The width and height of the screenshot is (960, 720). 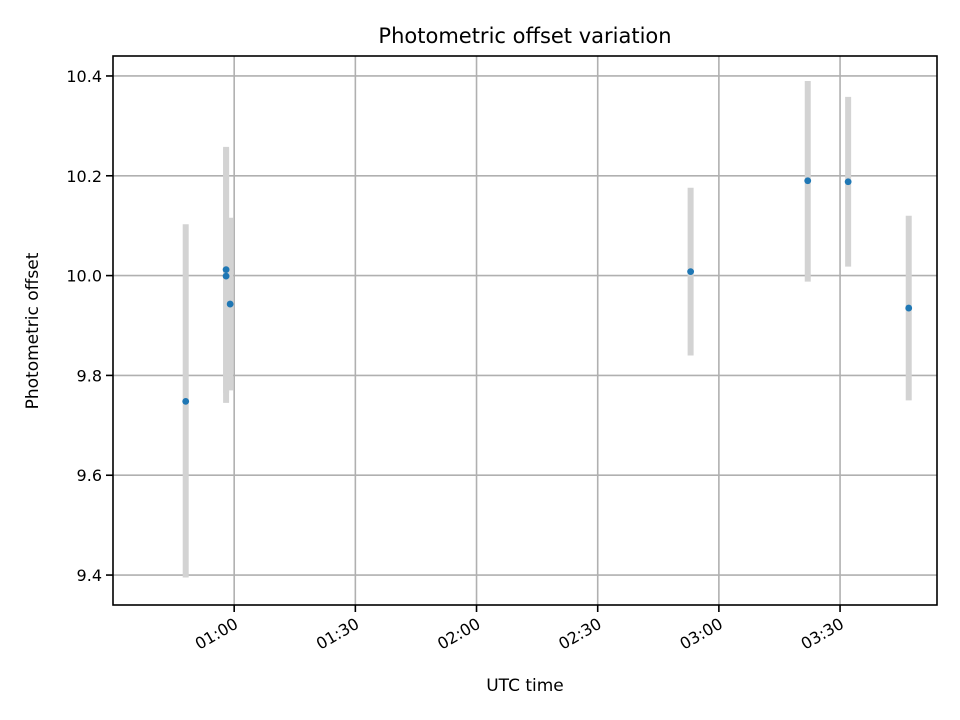 What do you see at coordinates (524, 36) in the screenshot?
I see `chart-title: Photometric offset variation` at bounding box center [524, 36].